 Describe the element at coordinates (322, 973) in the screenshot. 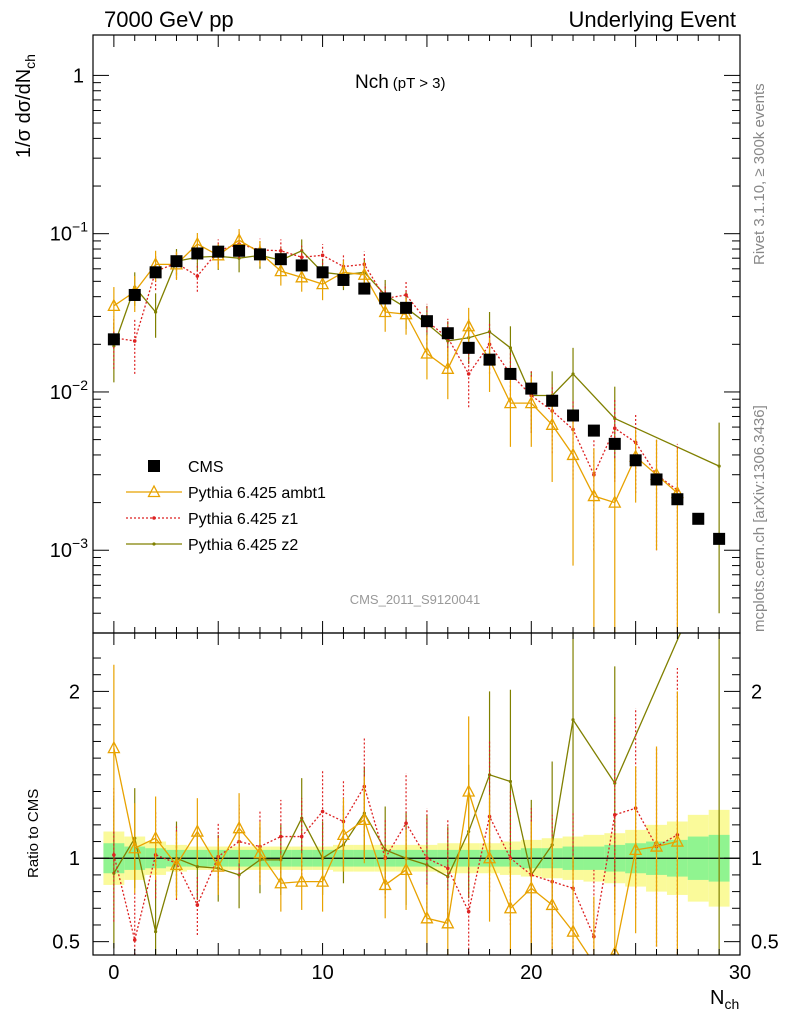

I see `x-tick-label: 10` at that location.